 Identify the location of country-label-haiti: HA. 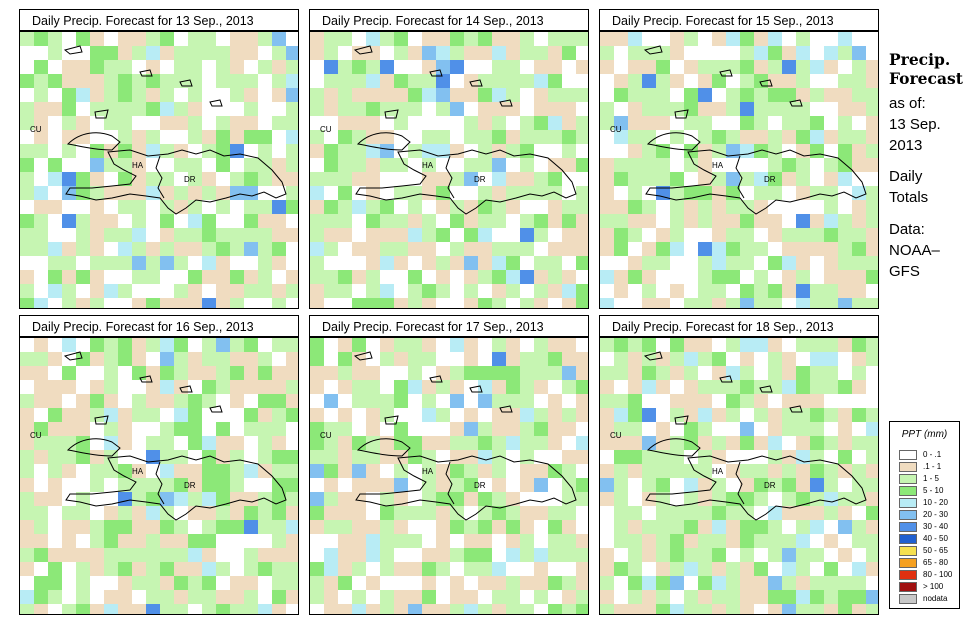
(428, 165).